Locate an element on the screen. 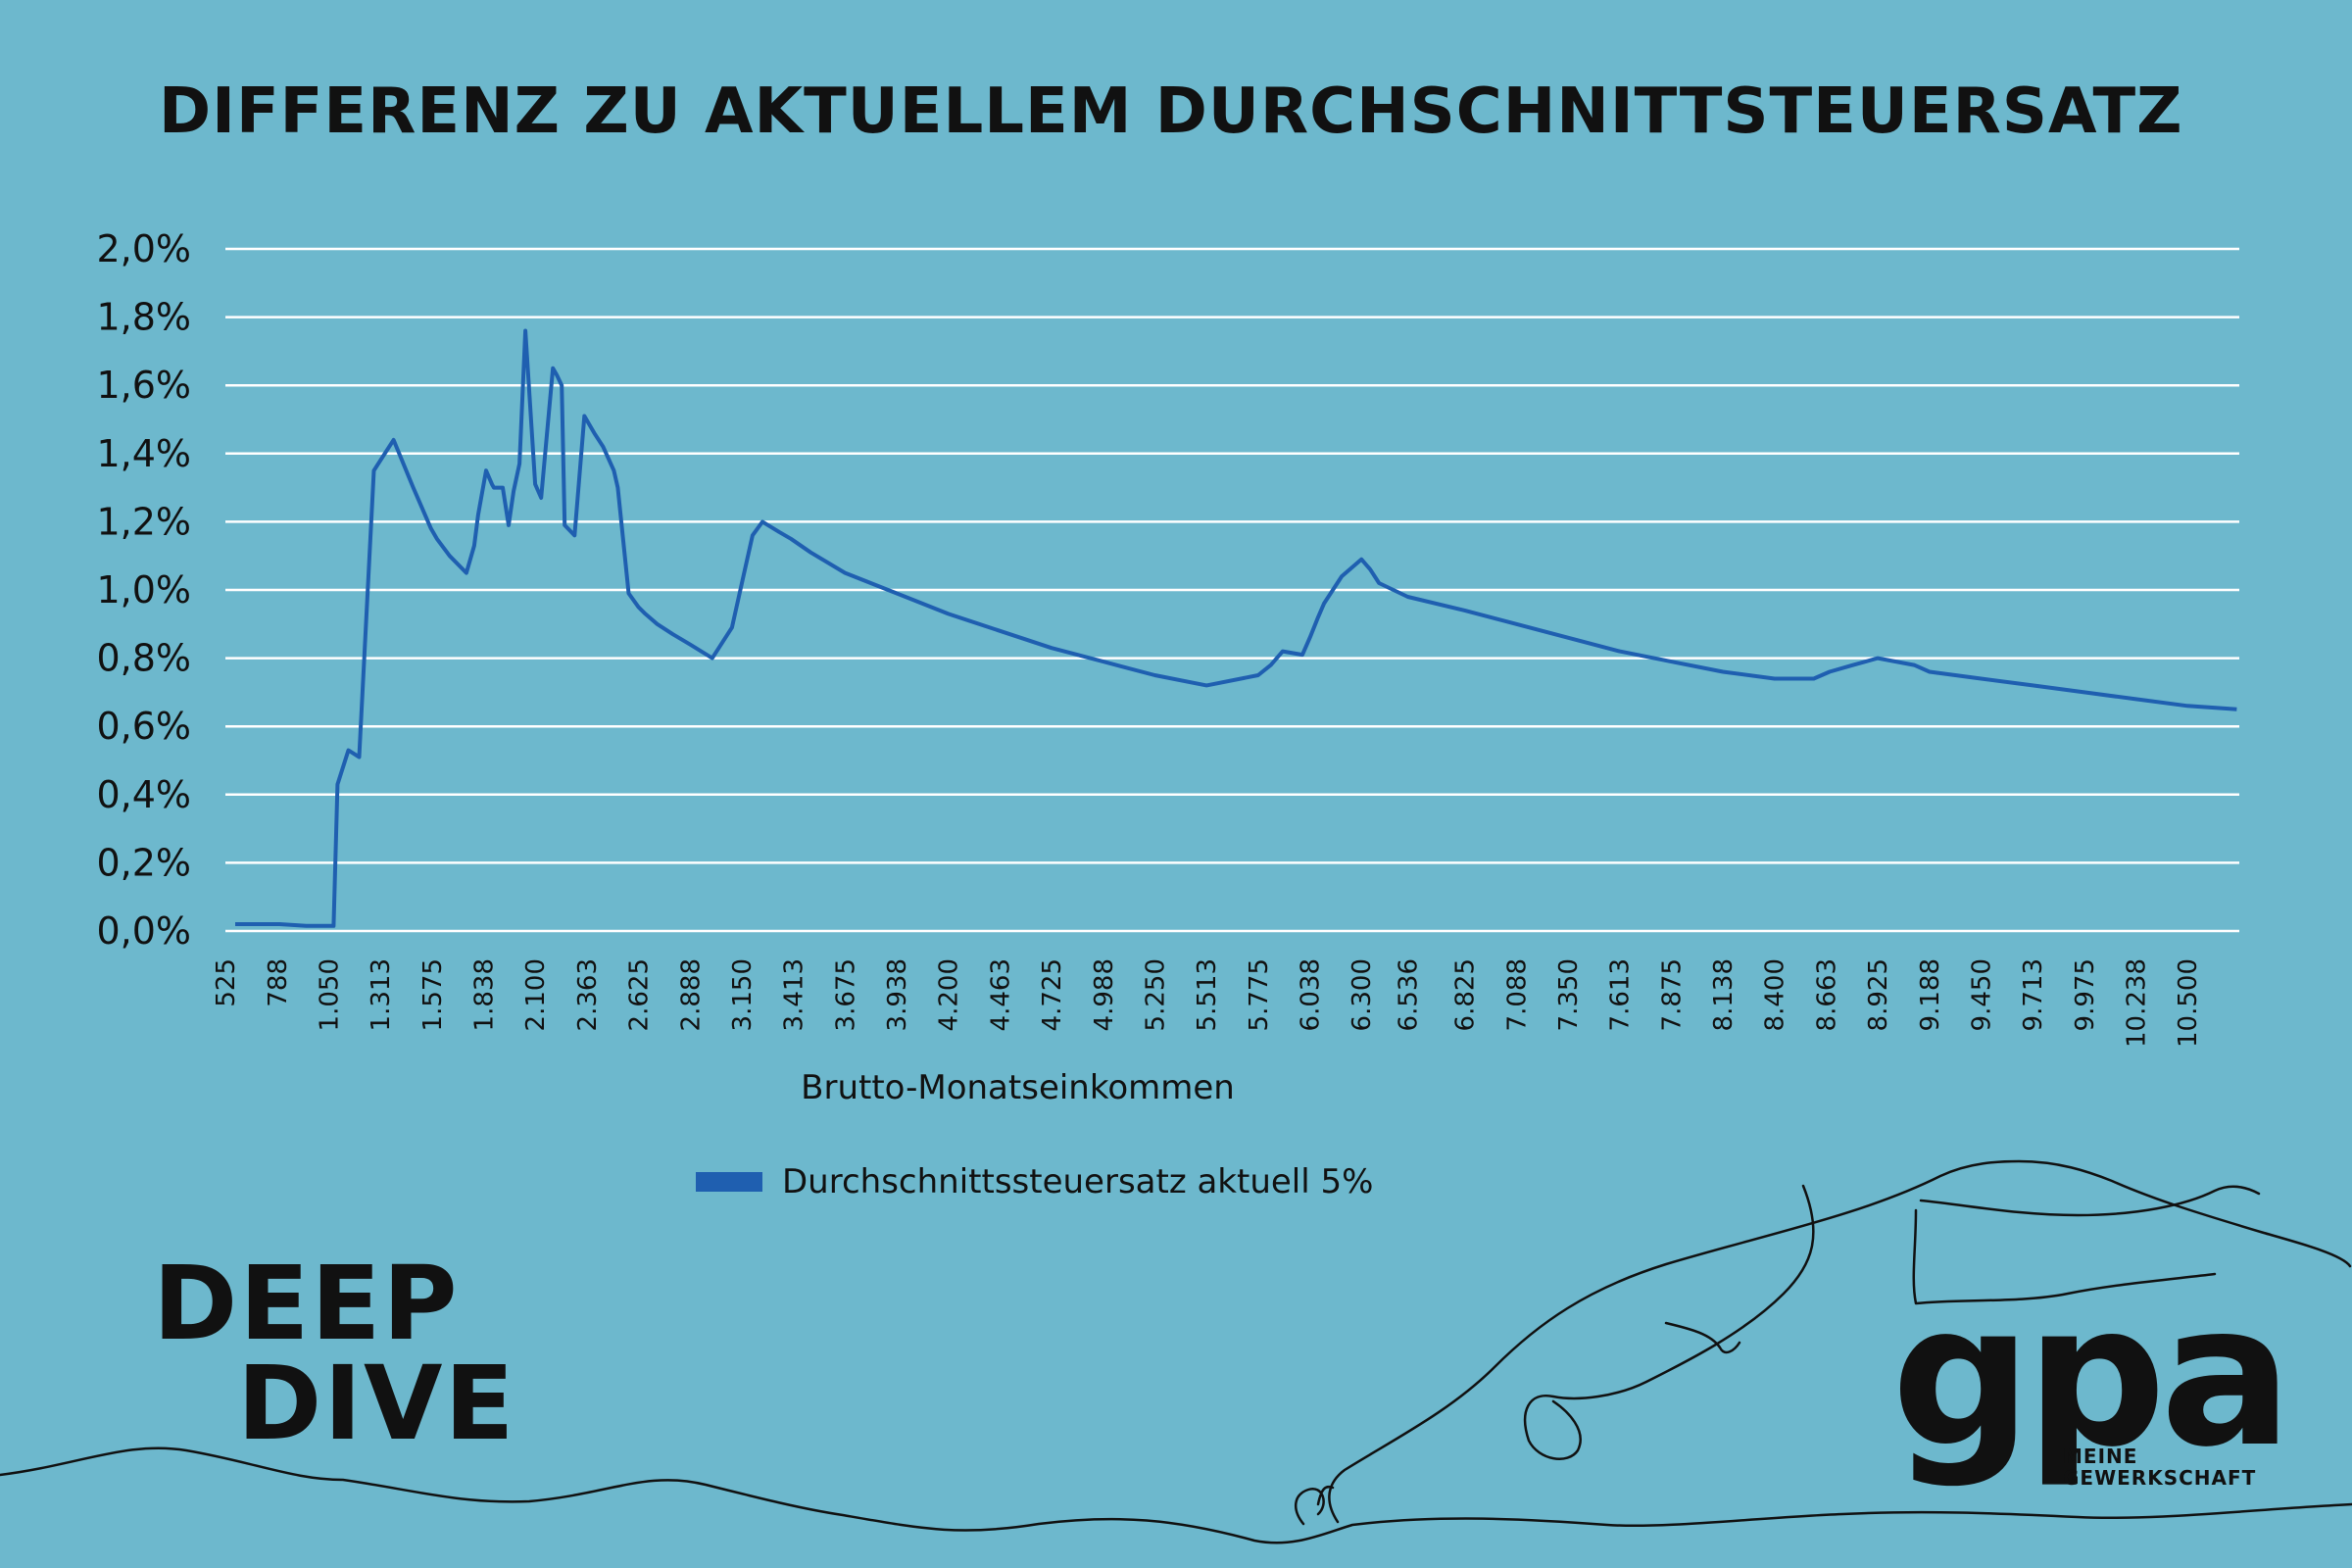  x-tick-label: 4.988 is located at coordinates (1104, 994).